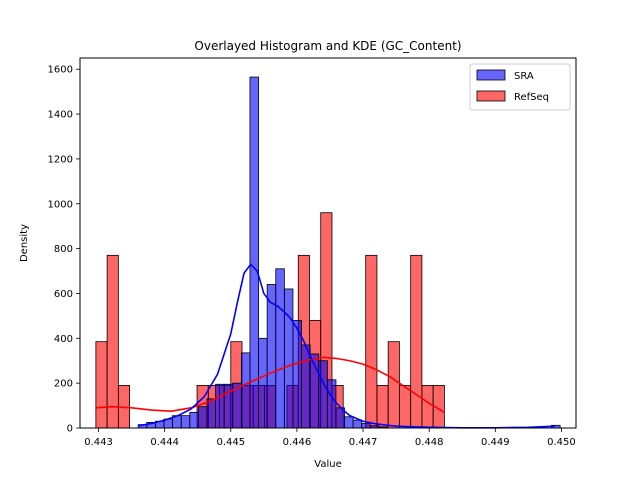 The image size is (640, 480). I want to click on y-tick-label: 800, so click(63, 249).